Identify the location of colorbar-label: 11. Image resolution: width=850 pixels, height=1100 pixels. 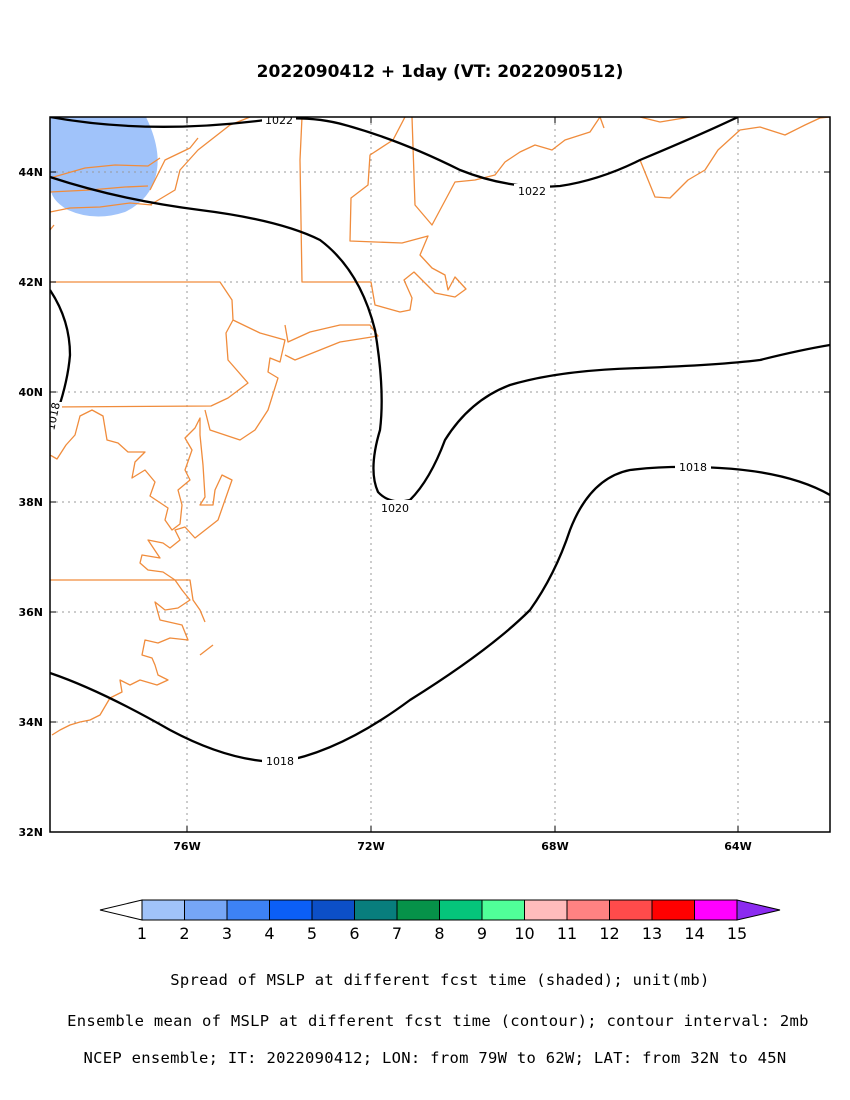
(567, 933).